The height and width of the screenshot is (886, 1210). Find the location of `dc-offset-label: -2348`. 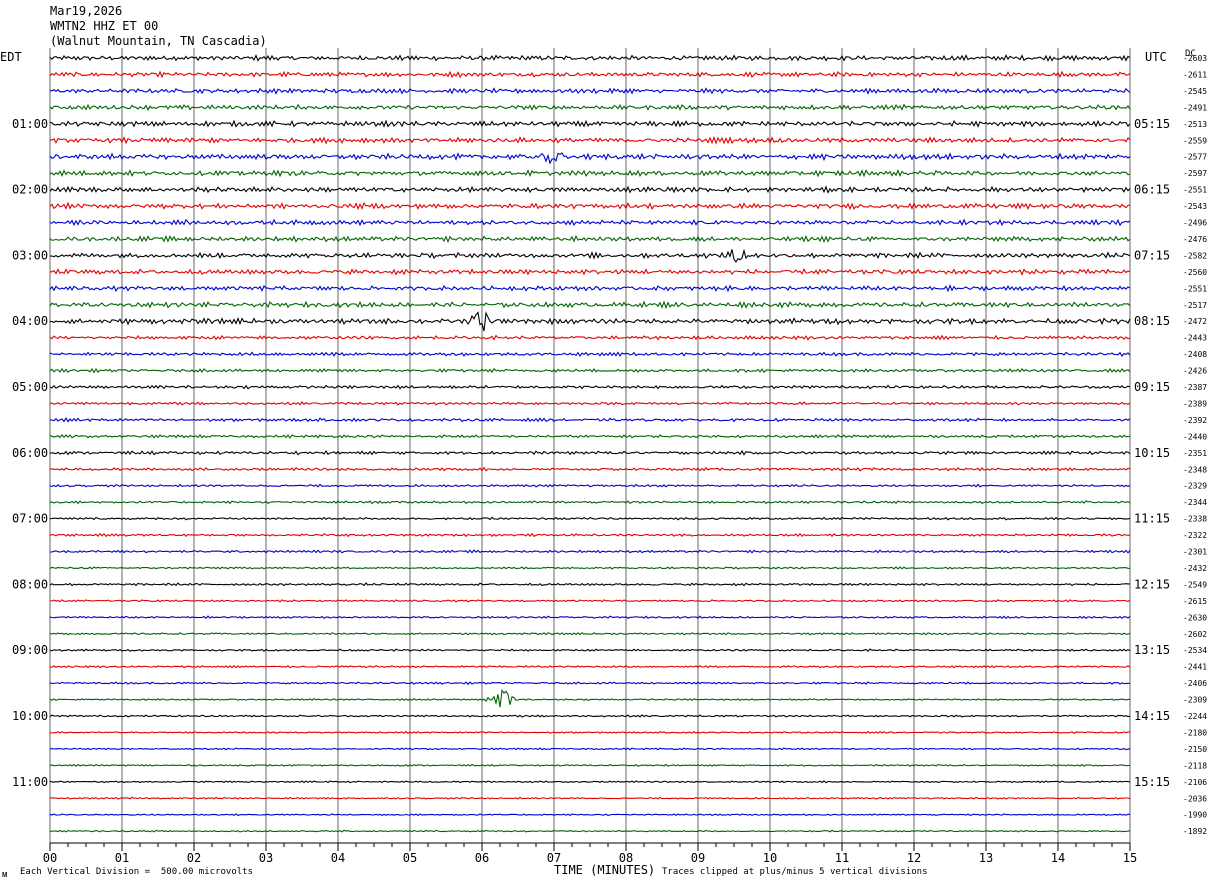

dc-offset-label: -2348 is located at coordinates (1195, 469).